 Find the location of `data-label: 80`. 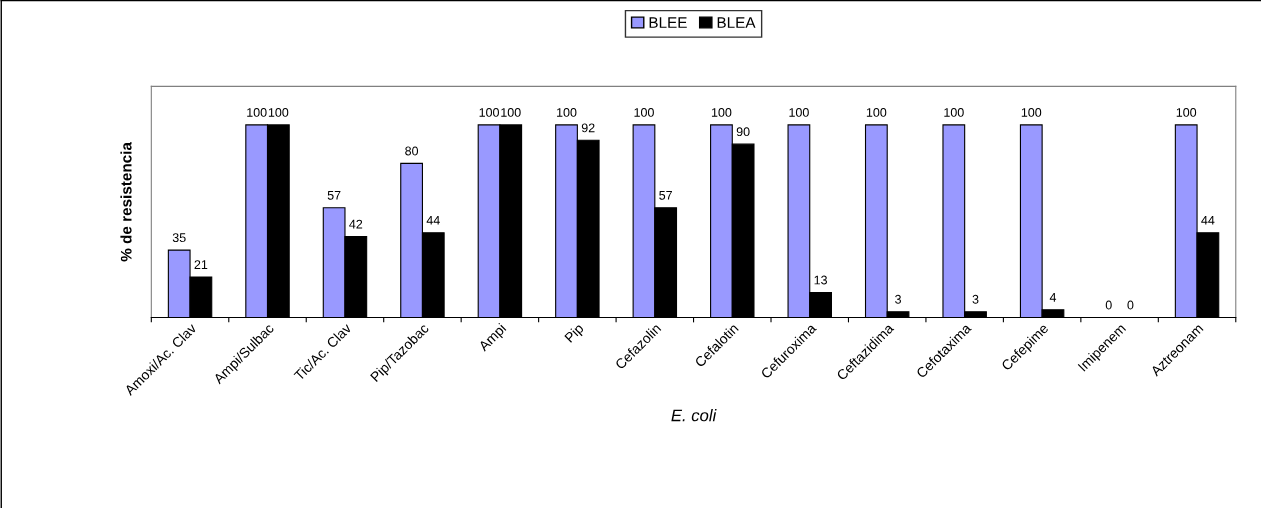

data-label: 80 is located at coordinates (412, 151).